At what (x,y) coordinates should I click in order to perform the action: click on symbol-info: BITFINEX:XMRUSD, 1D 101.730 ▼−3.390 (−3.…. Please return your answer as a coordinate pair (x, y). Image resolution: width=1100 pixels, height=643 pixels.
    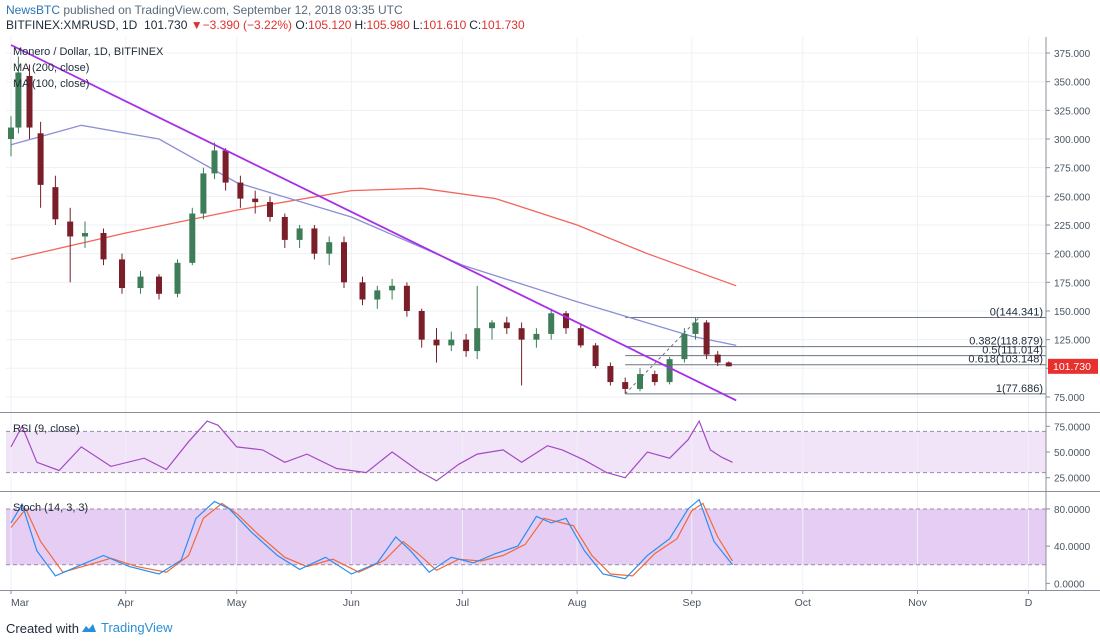
    Looking at the image, I should click on (267, 25).